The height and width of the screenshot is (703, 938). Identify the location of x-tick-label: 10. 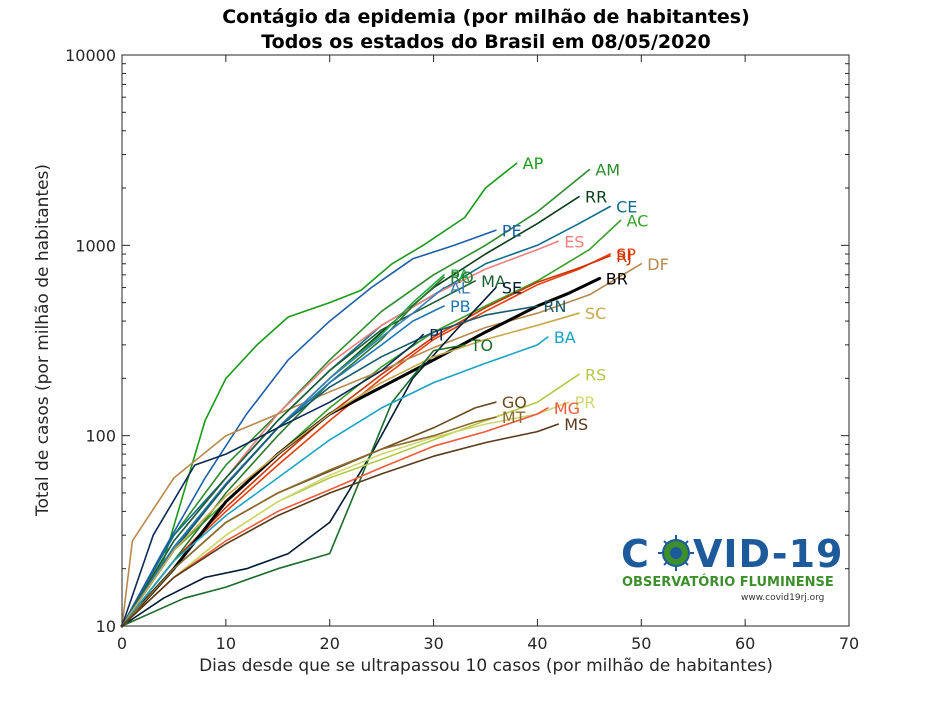
(226, 643).